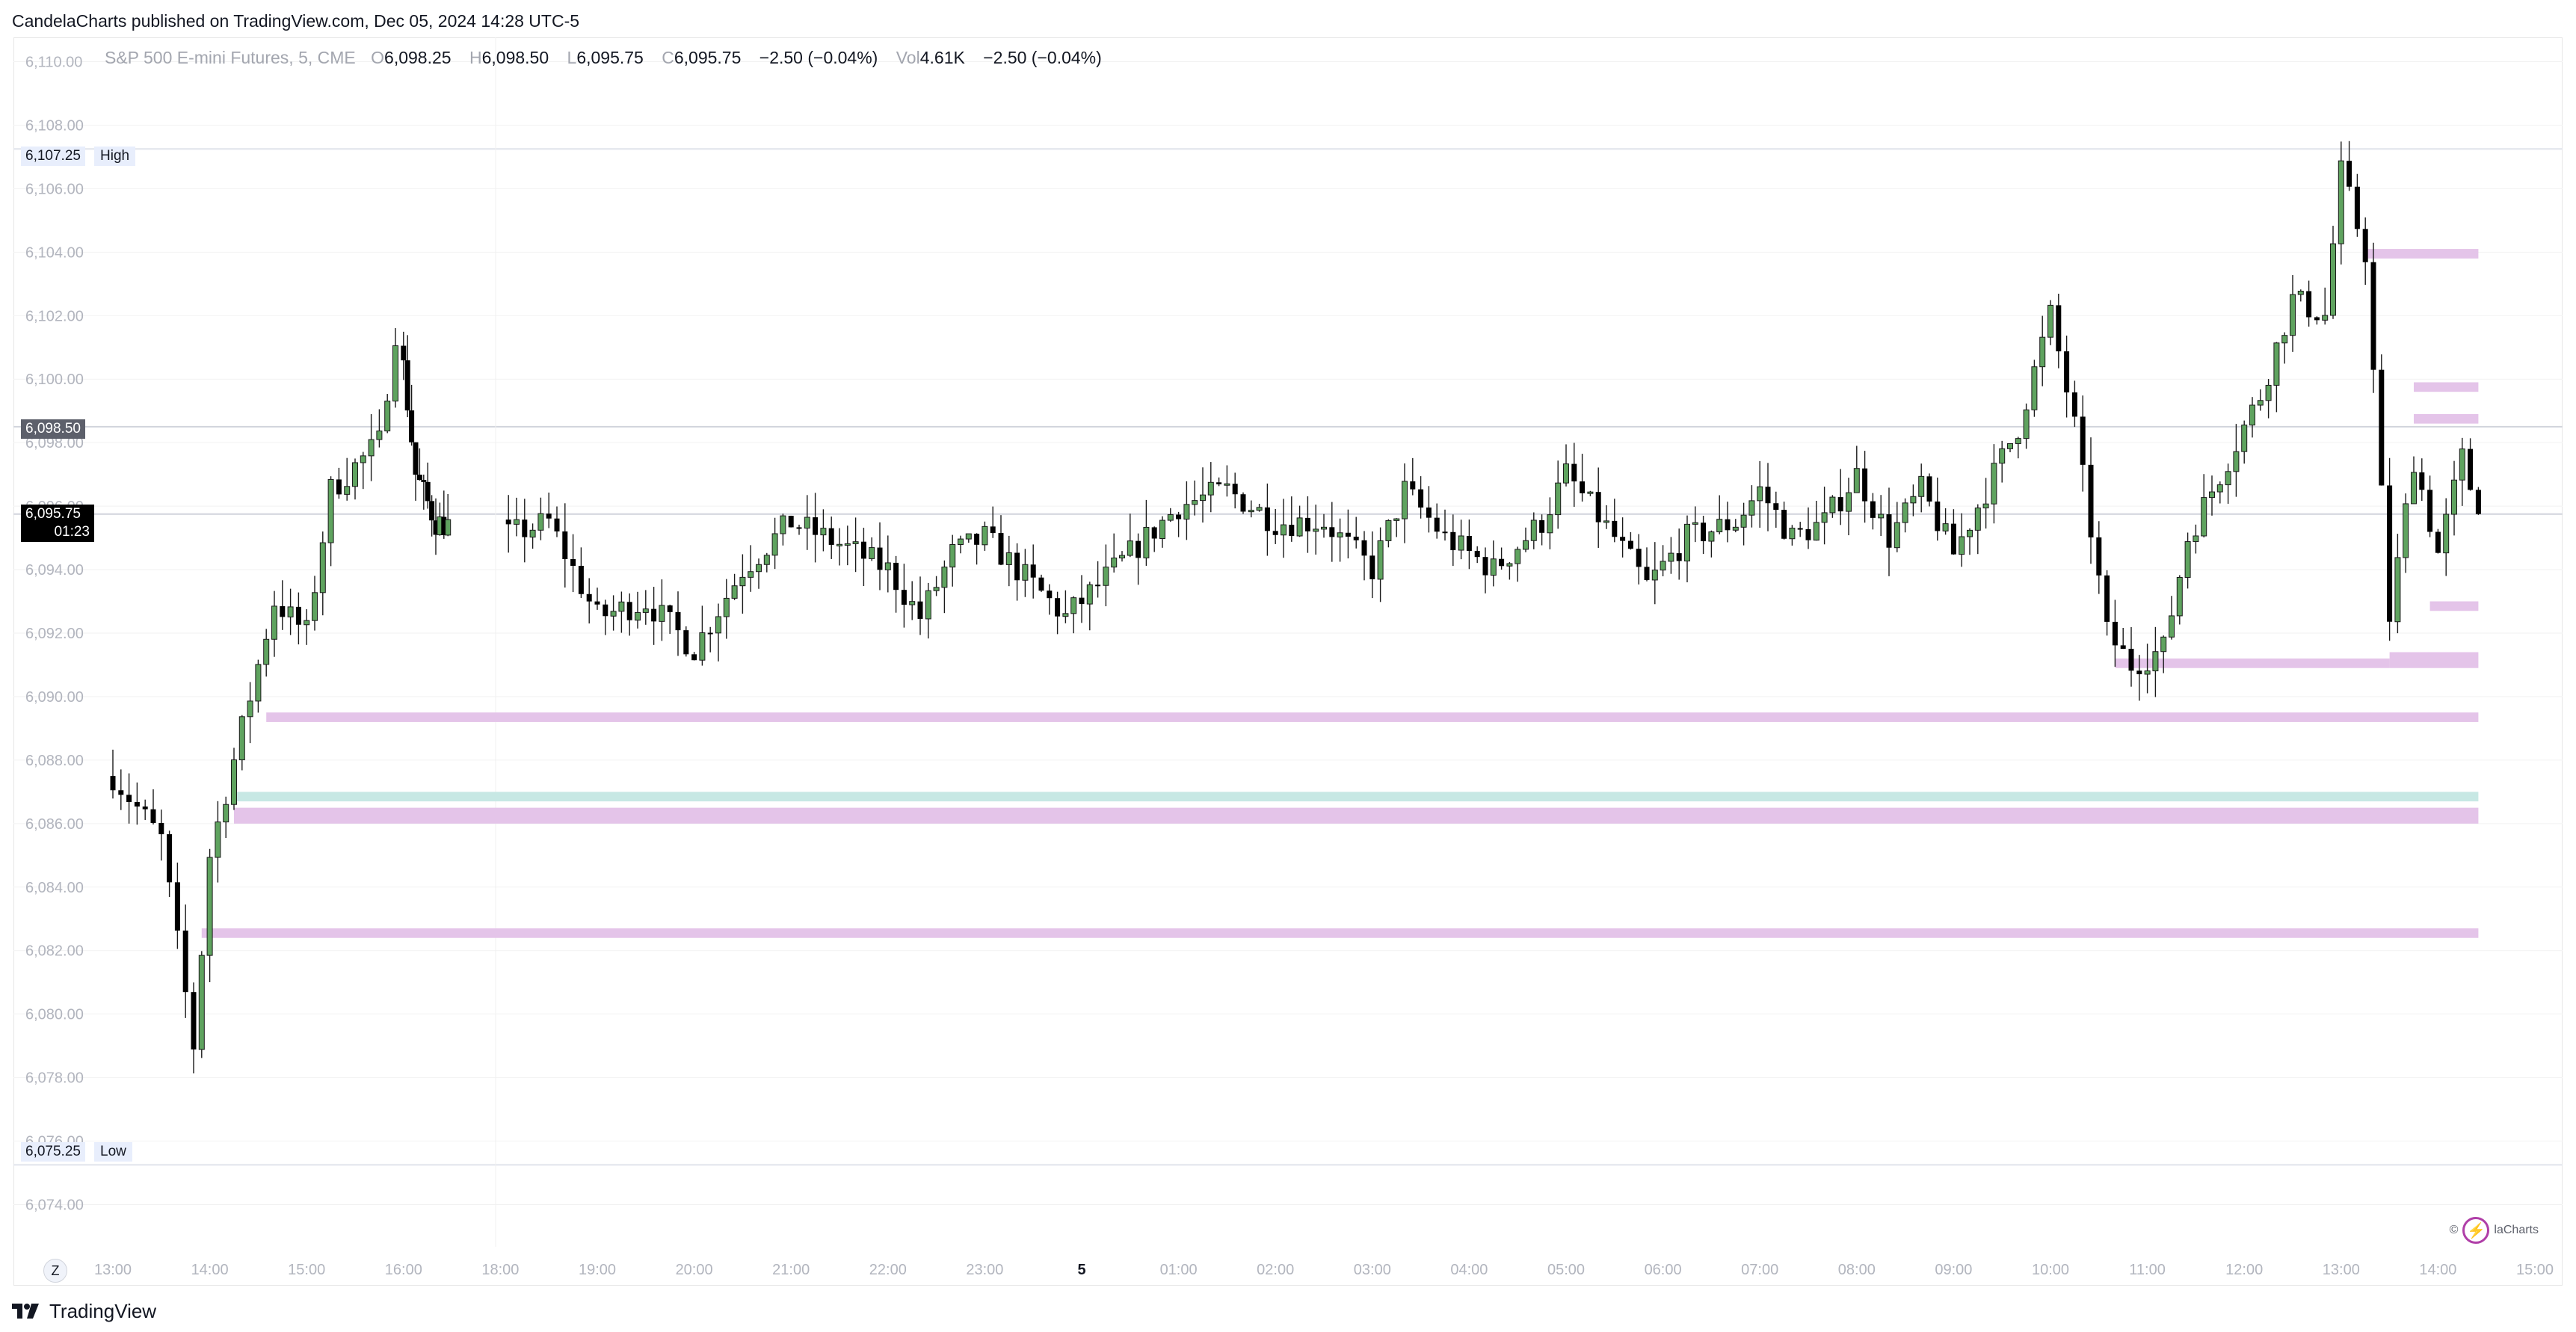 This screenshot has width=2576, height=1332. I want to click on x-tick-label: 13:00, so click(113, 1270).